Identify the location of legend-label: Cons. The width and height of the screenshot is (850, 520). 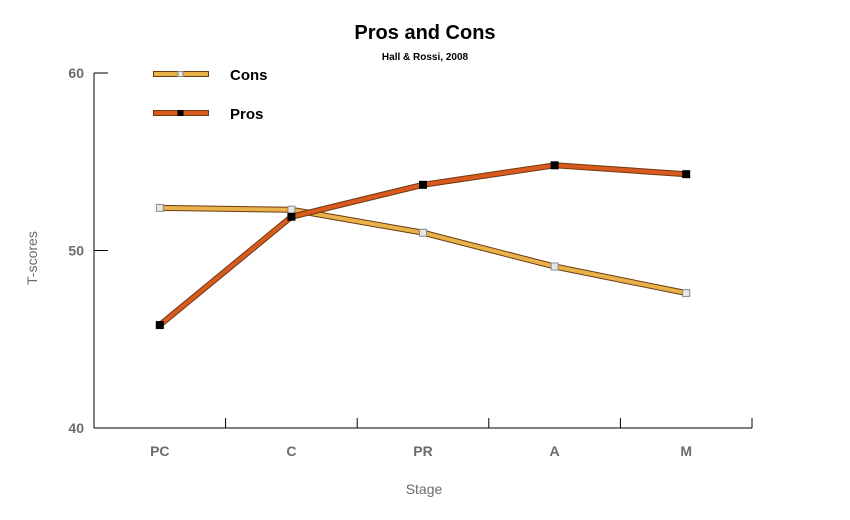
(249, 75).